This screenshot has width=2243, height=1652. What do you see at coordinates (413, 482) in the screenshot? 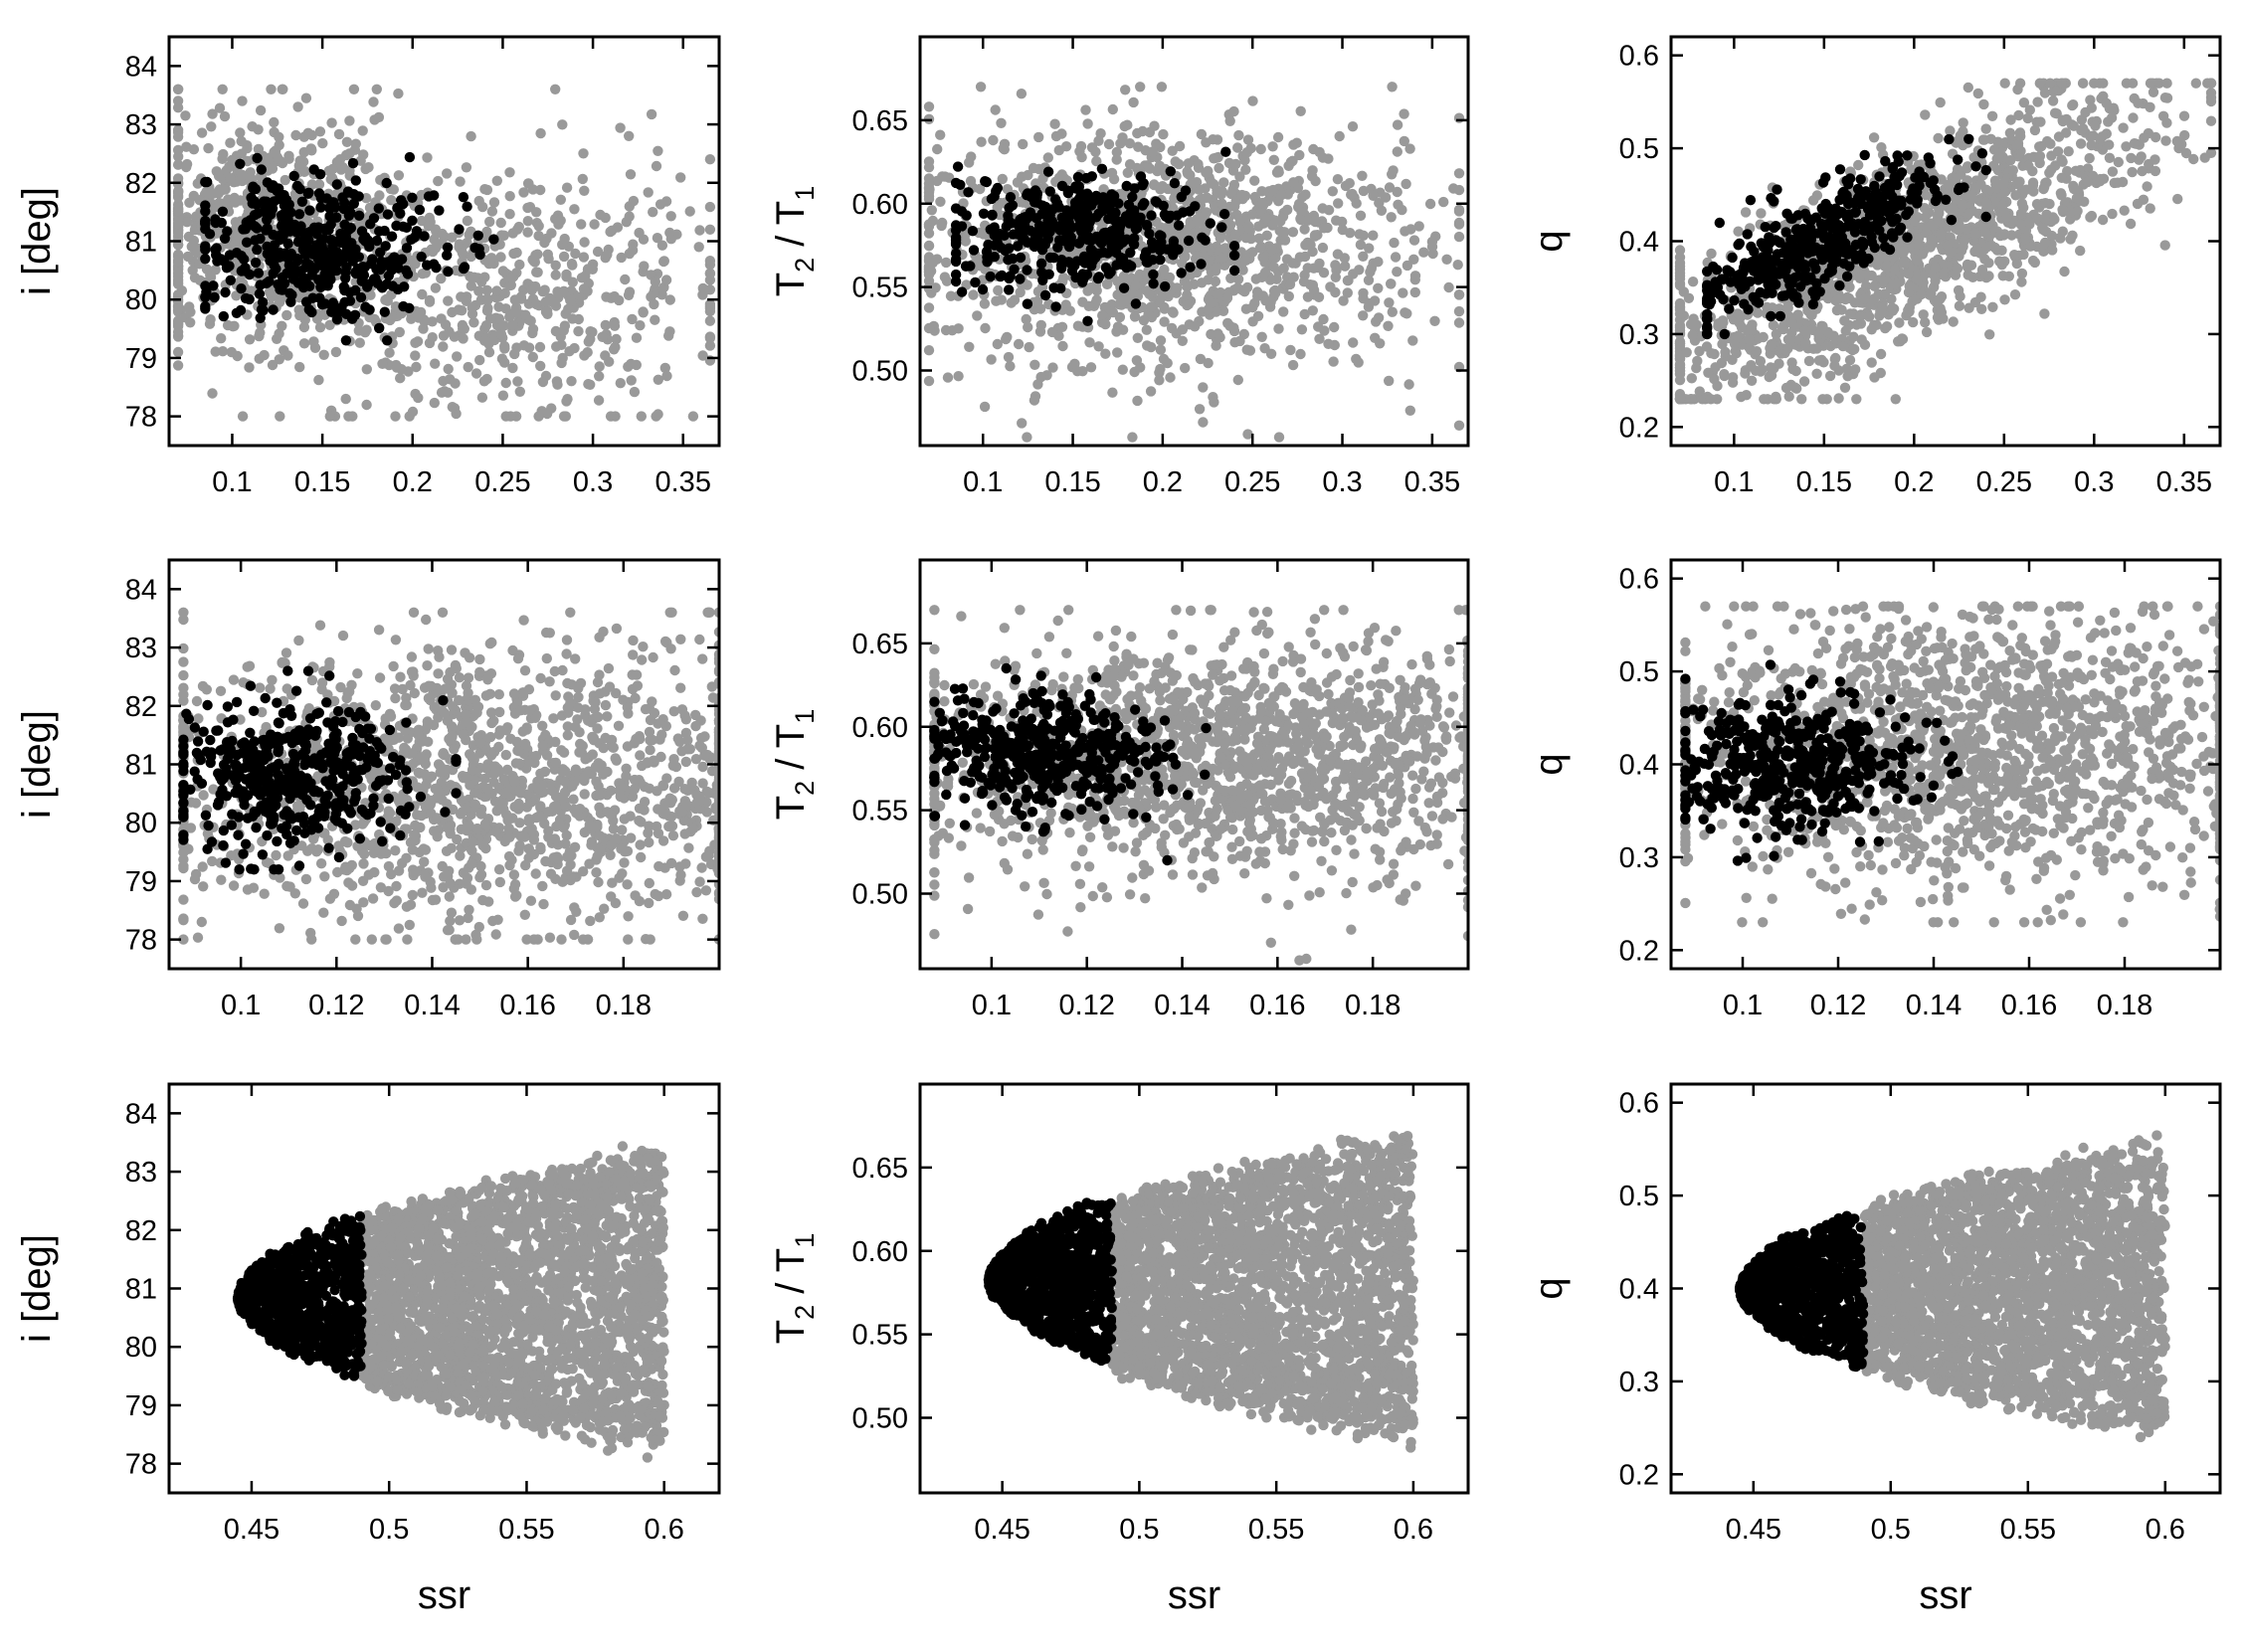
I see `x-tick-label: 0.2` at bounding box center [413, 482].